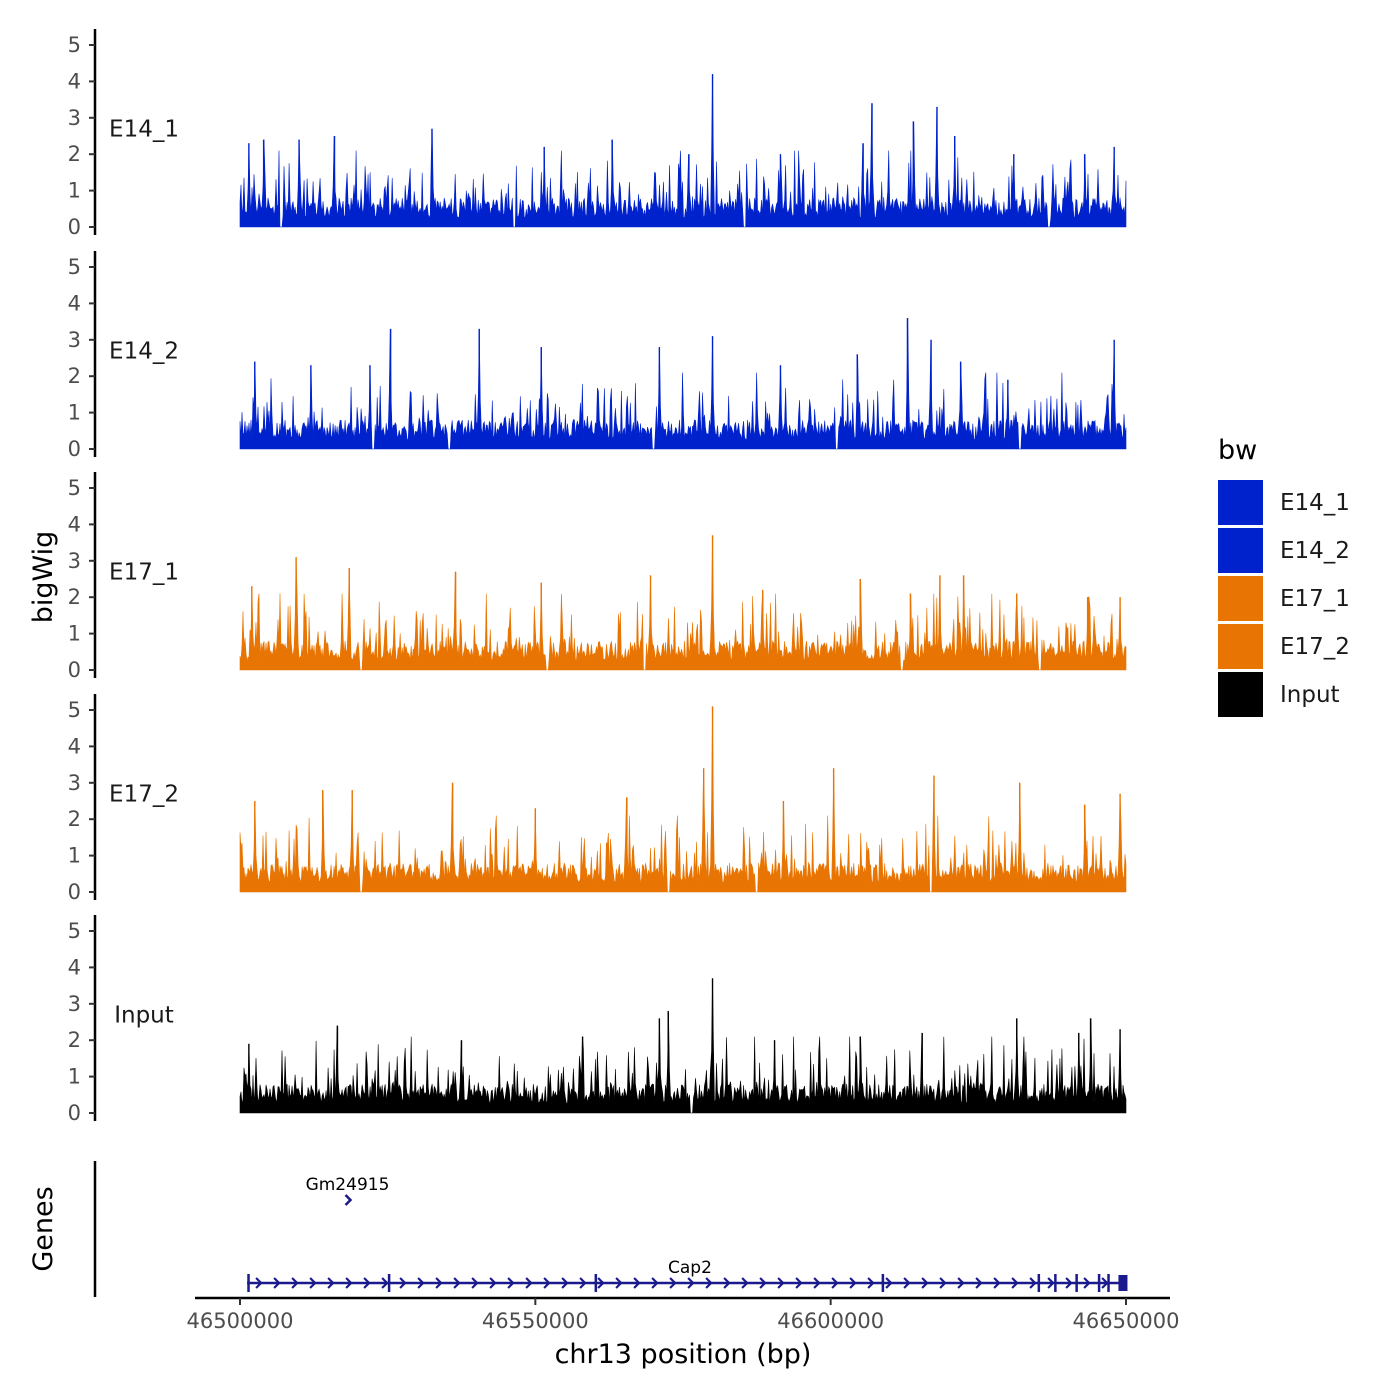  I want to click on legend: bw E14_1 E14_2 E17_1 E17_2 Input, so click(1284, 576).